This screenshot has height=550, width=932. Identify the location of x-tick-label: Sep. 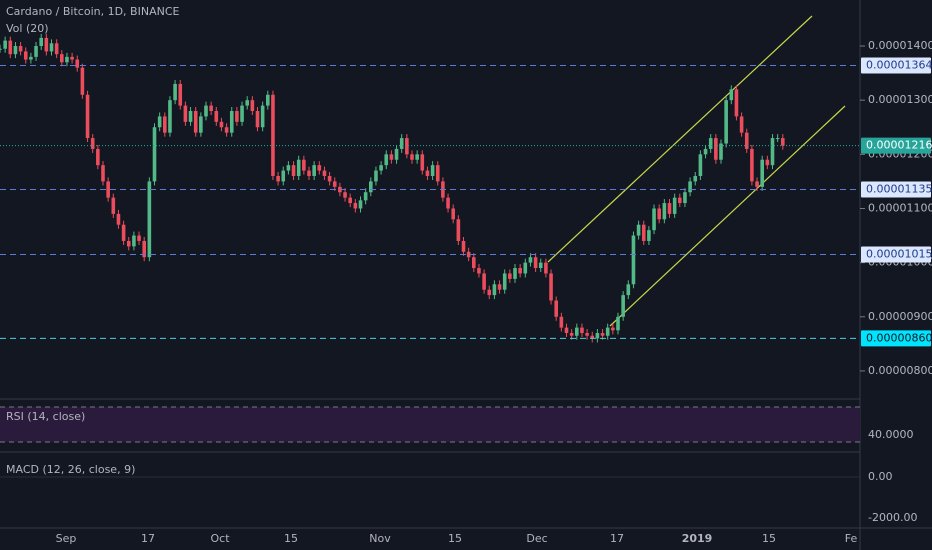
(66, 538).